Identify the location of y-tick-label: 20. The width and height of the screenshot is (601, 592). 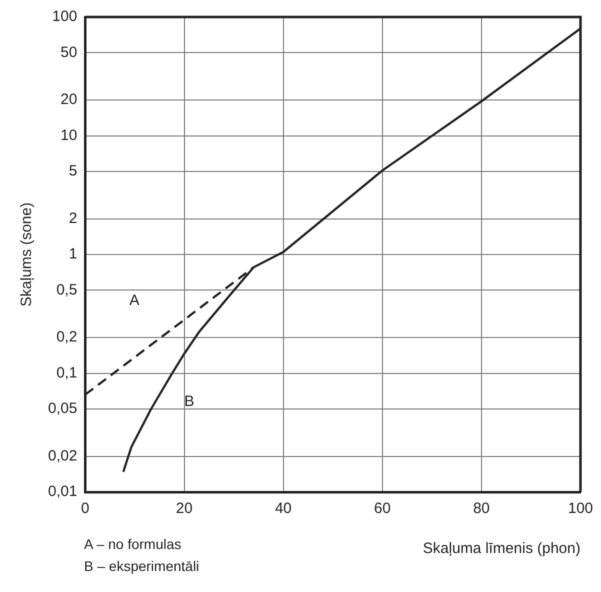
(69, 99).